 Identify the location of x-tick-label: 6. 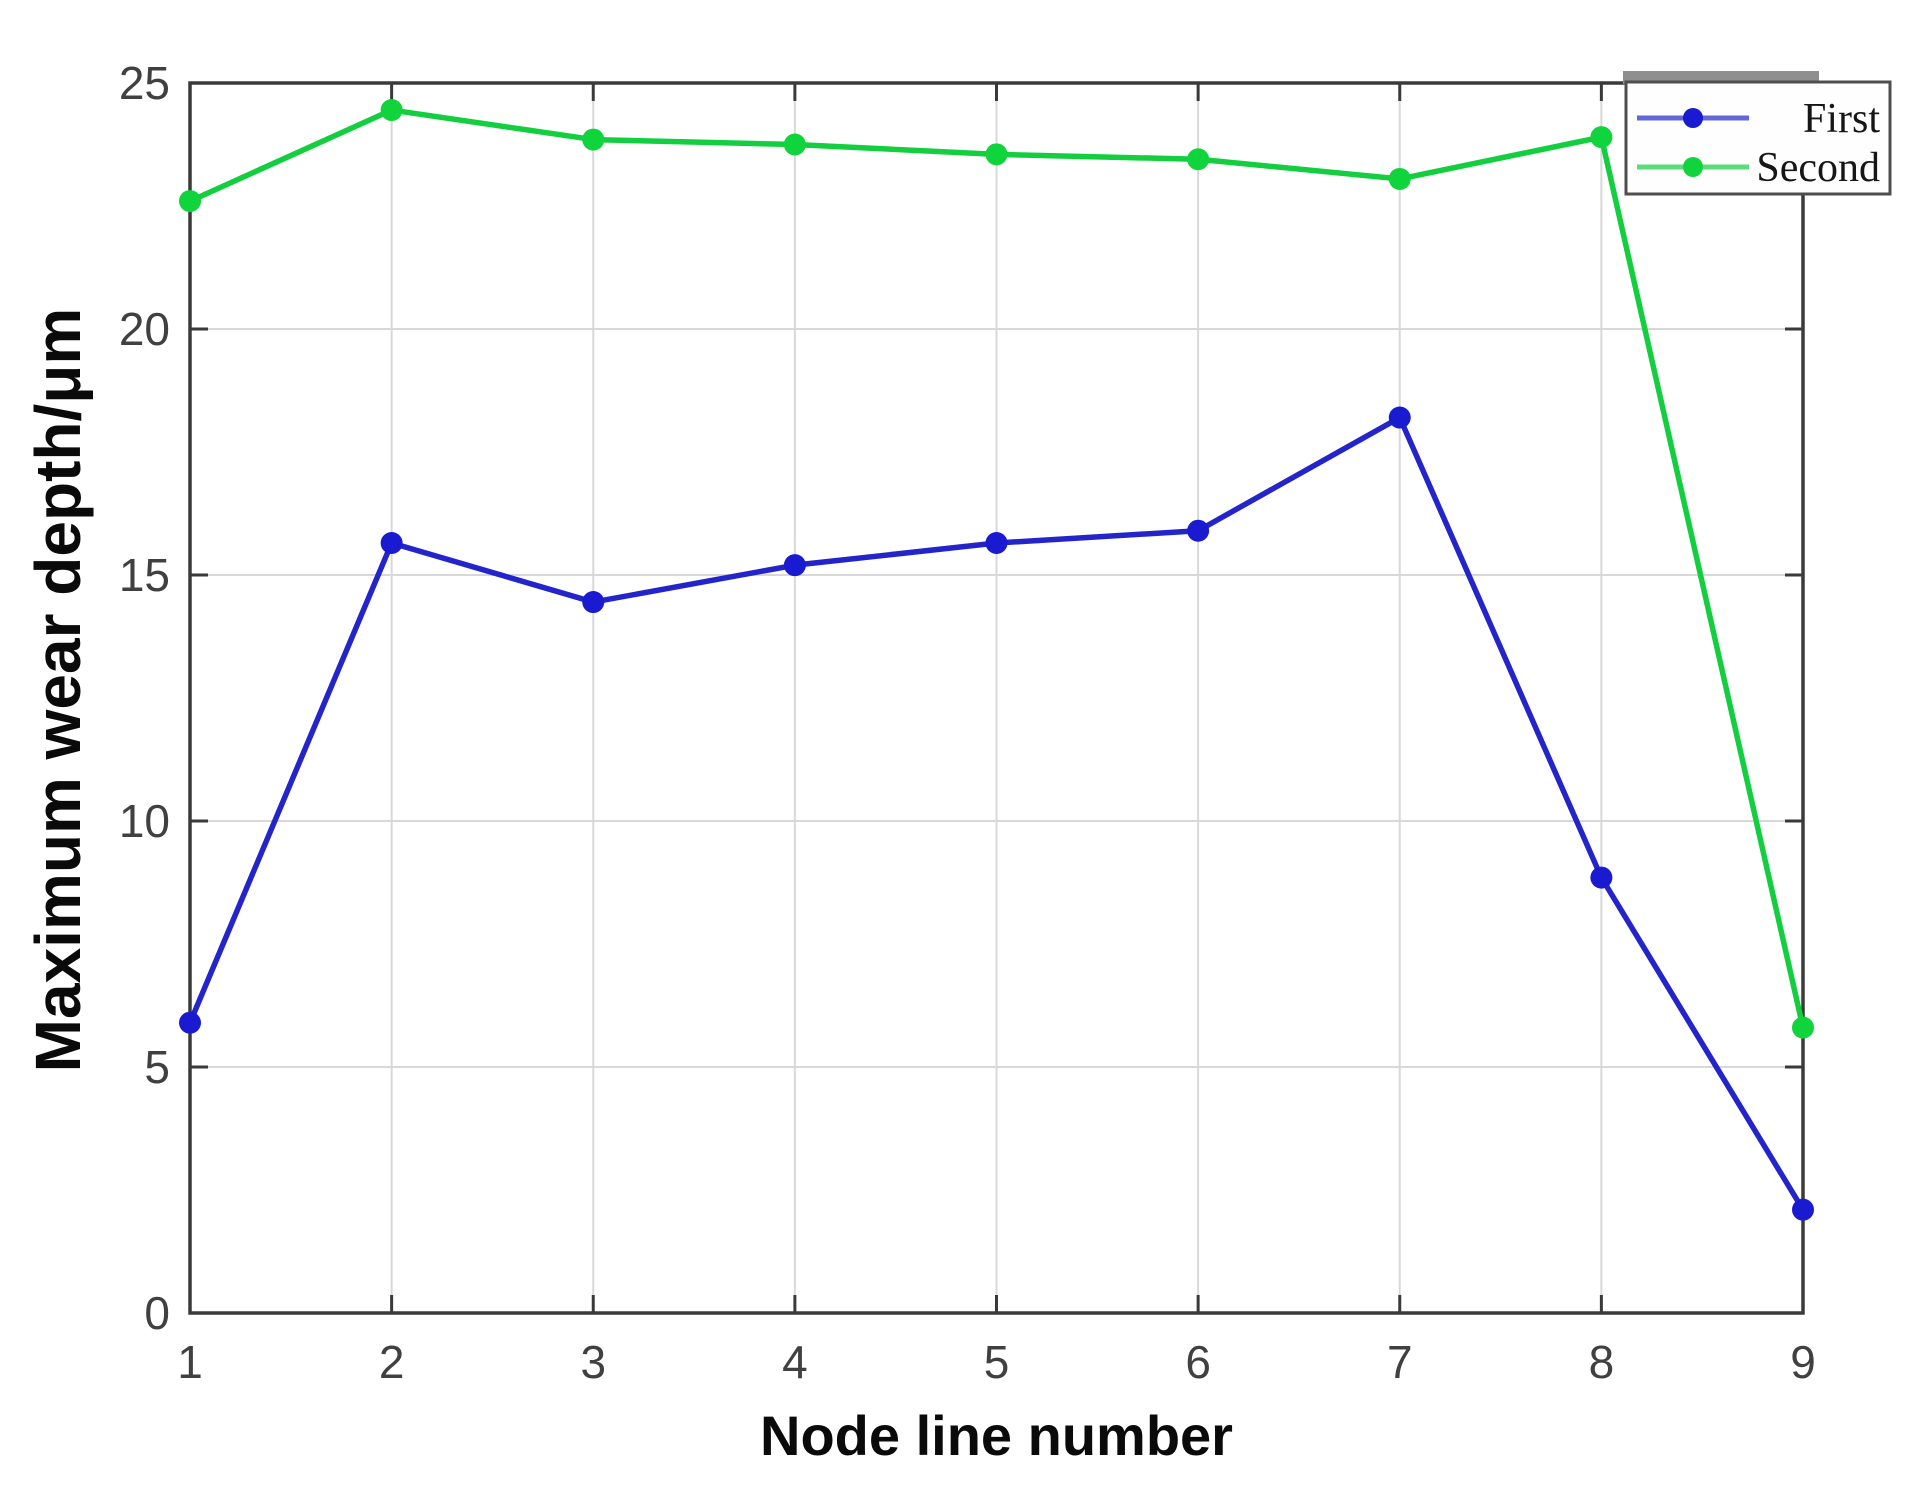
(1198, 1362).